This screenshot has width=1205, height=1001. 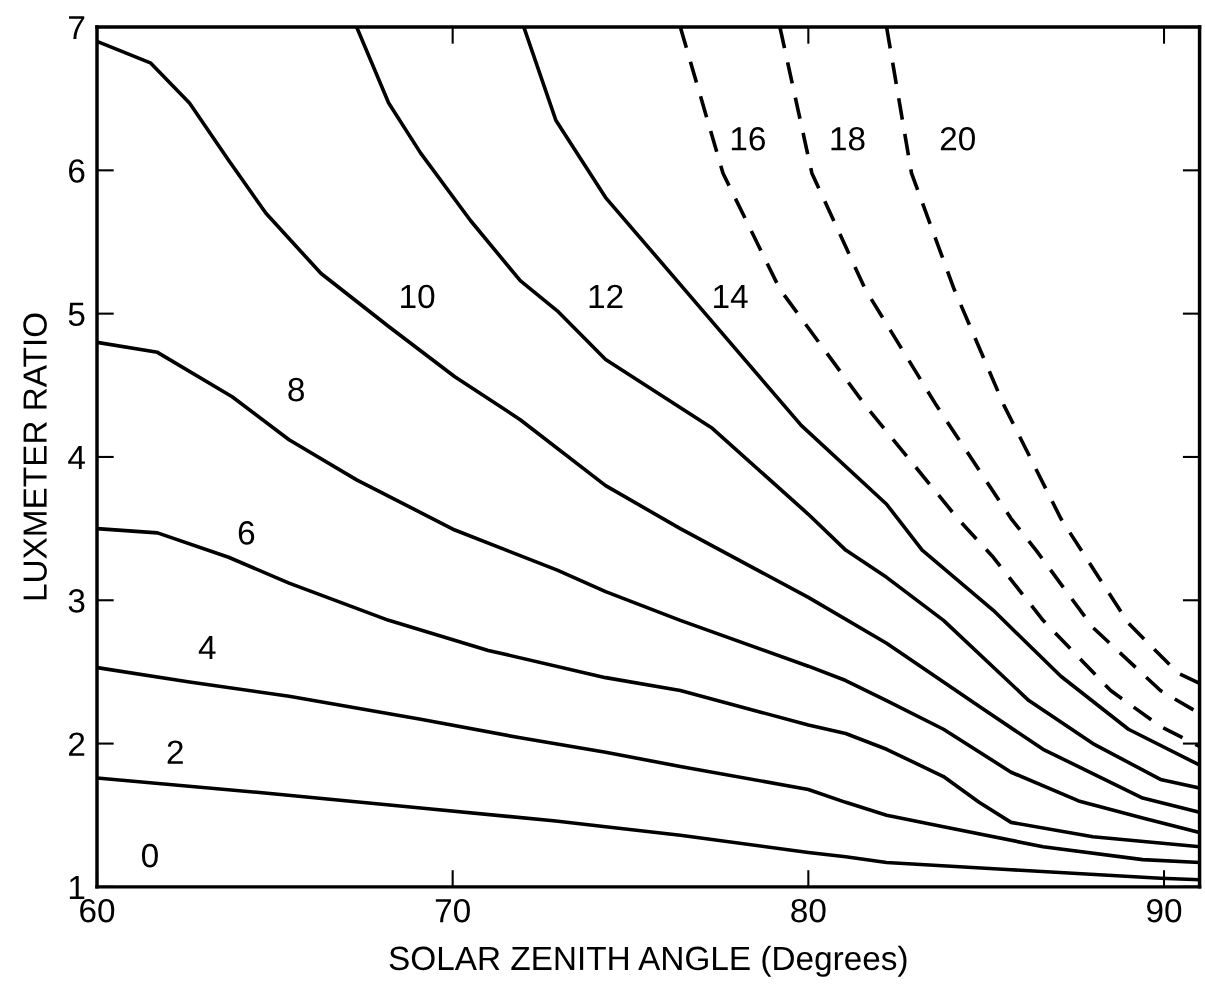 What do you see at coordinates (648, 961) in the screenshot?
I see `x-axis-title: SOLAR ZENITH ANGLE (Degrees)` at bounding box center [648, 961].